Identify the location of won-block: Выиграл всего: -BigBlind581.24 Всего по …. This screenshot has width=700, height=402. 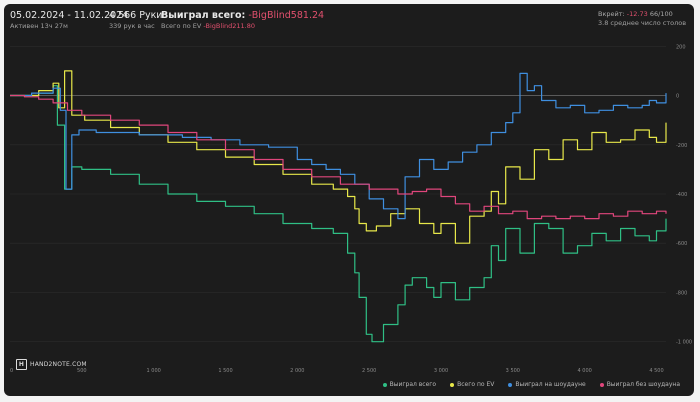
(242, 20).